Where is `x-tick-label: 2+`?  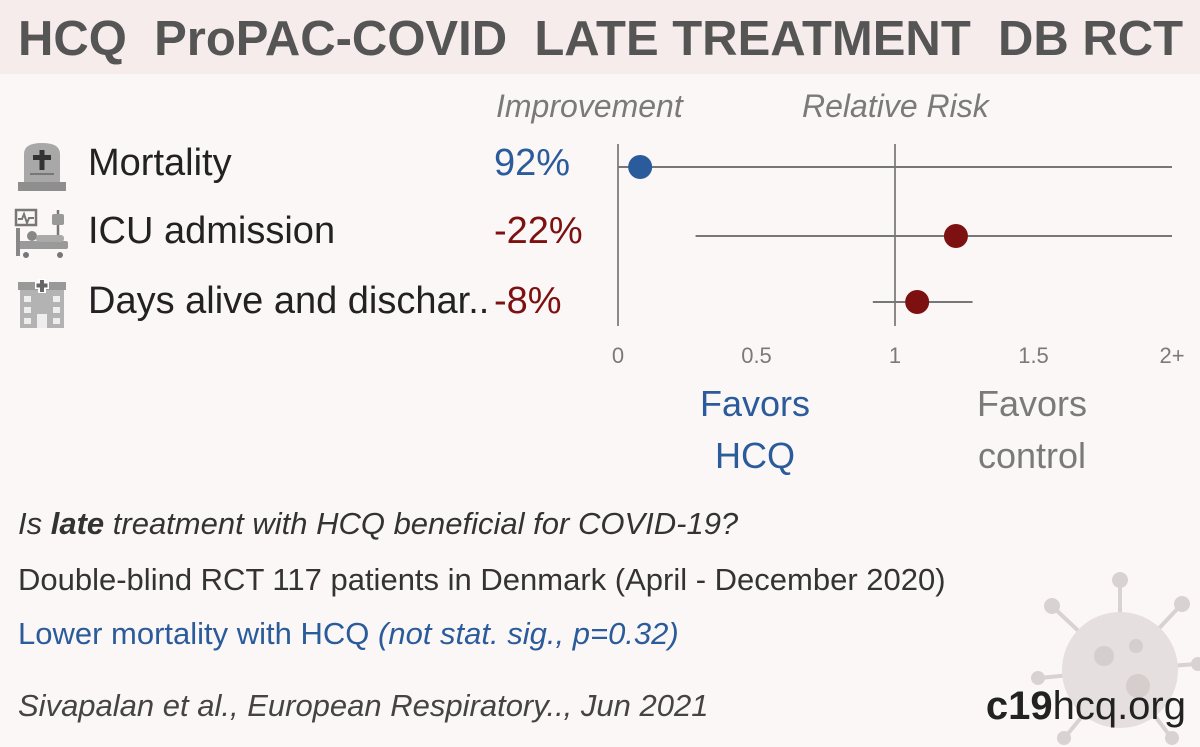
x-tick-label: 2+ is located at coordinates (1171, 355).